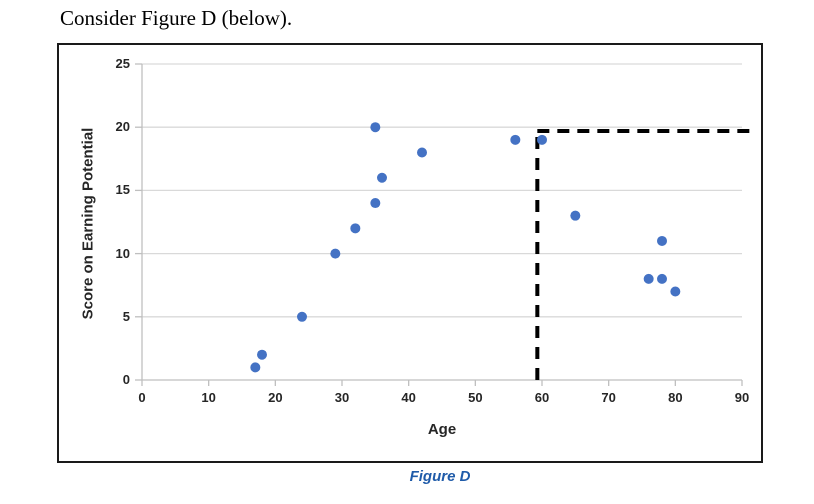  Describe the element at coordinates (475, 397) in the screenshot. I see `x-tick-label-50: 50` at that location.